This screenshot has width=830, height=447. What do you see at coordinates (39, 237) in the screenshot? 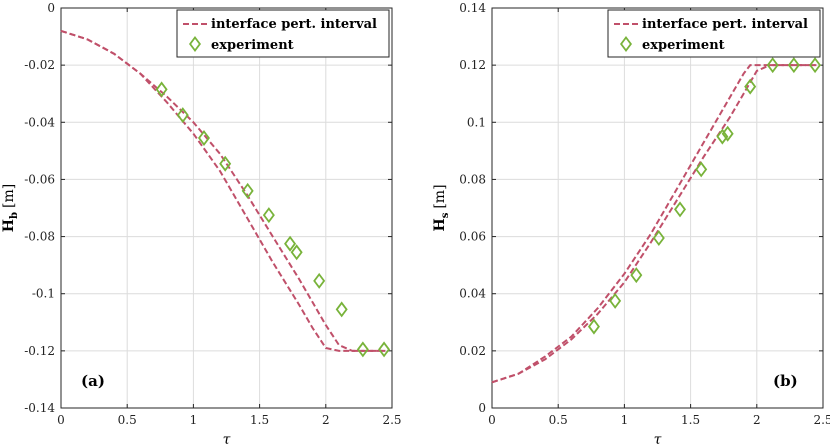
I see `y-tick-label: -0.08` at bounding box center [39, 237].